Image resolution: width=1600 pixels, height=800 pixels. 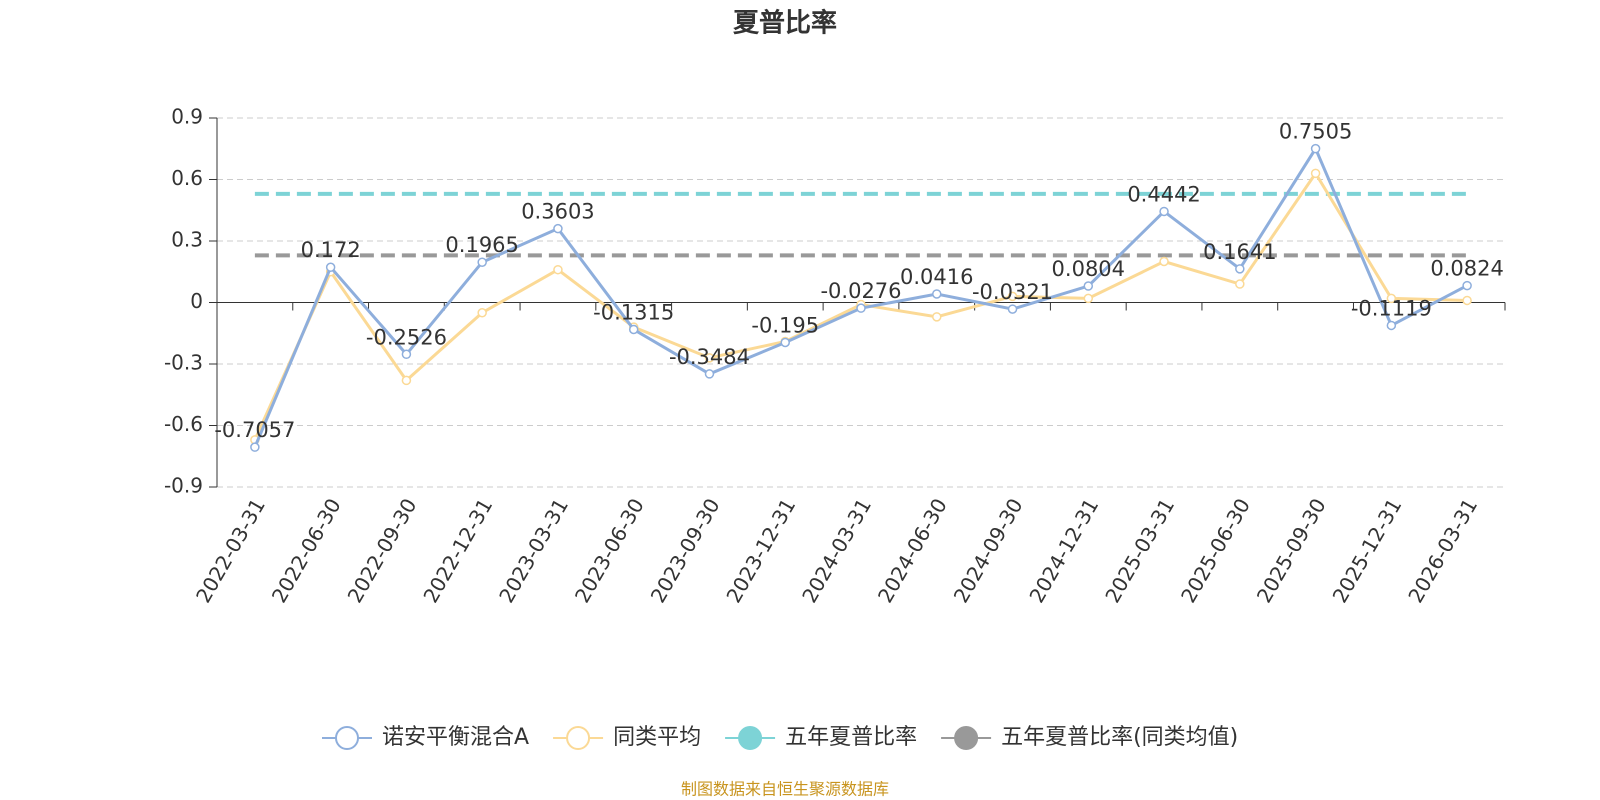 What do you see at coordinates (533, 550) in the screenshot?
I see `x-tick-label: 2023-03-31` at bounding box center [533, 550].